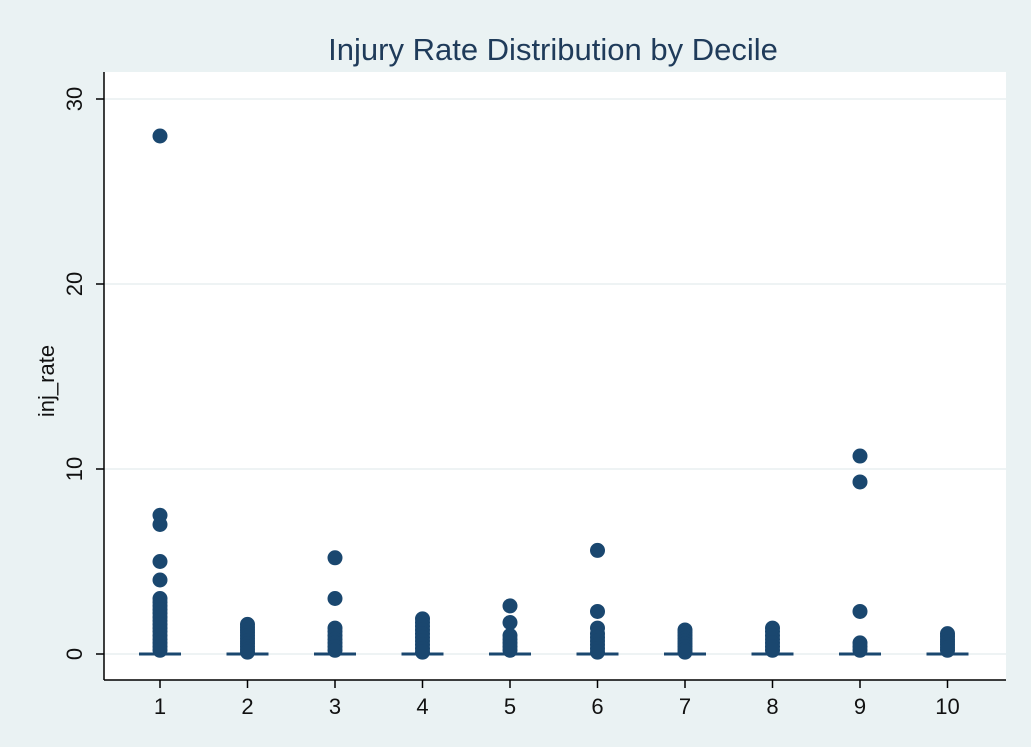 The image size is (1031, 747). I want to click on x-tick-label: 10, so click(947, 706).